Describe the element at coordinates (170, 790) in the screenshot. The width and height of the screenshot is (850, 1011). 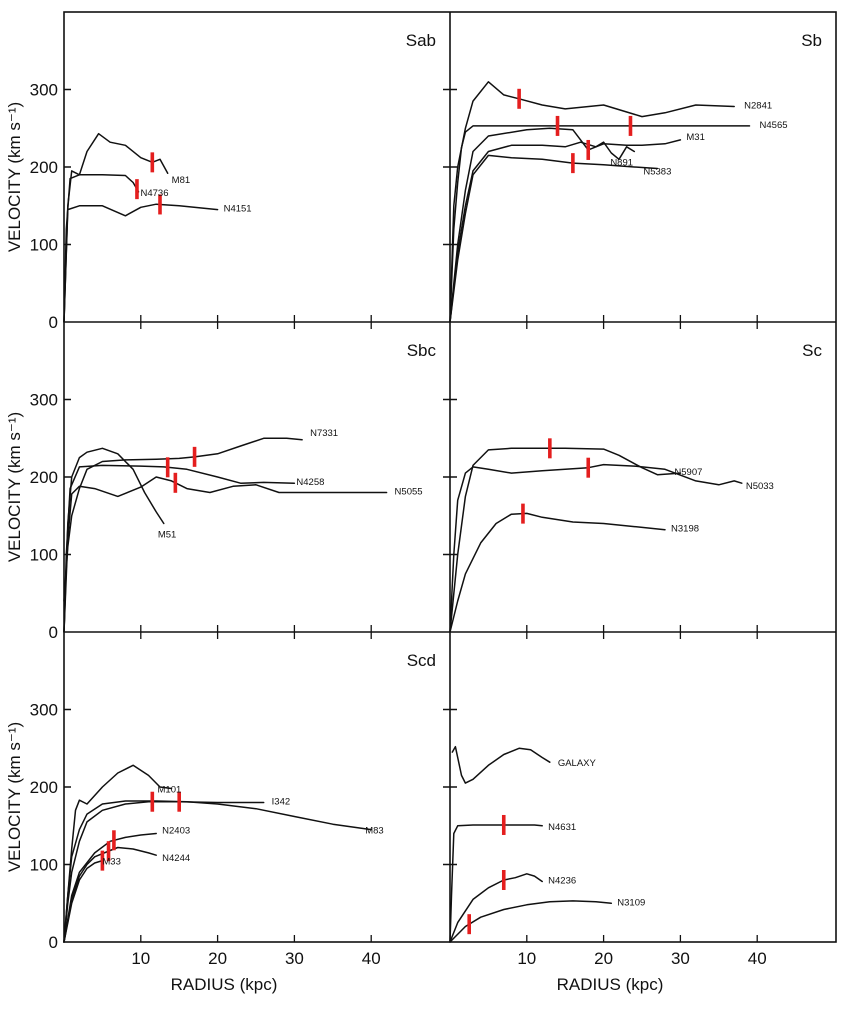
I see `curve-label: M101` at that location.